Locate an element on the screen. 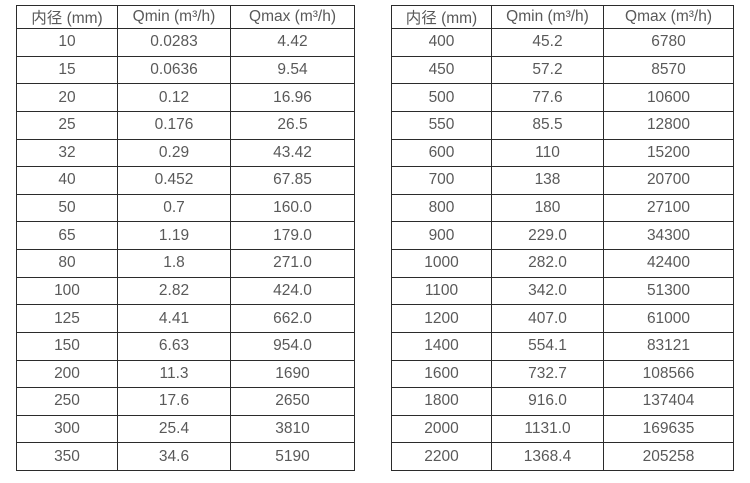 The image size is (750, 483). qmax-cell: 15200 is located at coordinates (668, 153).